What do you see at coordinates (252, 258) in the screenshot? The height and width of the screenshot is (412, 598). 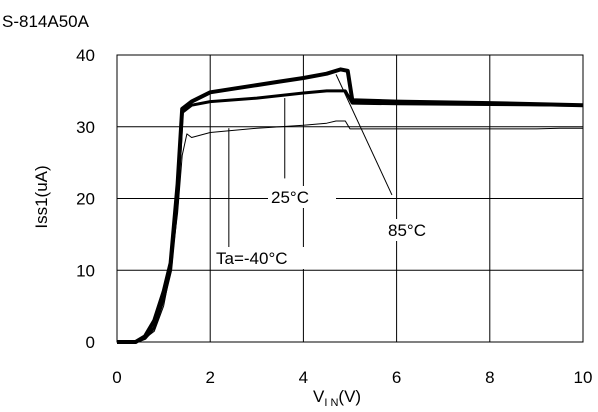 I see `callout-label-2: Ta=-40°C` at bounding box center [252, 258].